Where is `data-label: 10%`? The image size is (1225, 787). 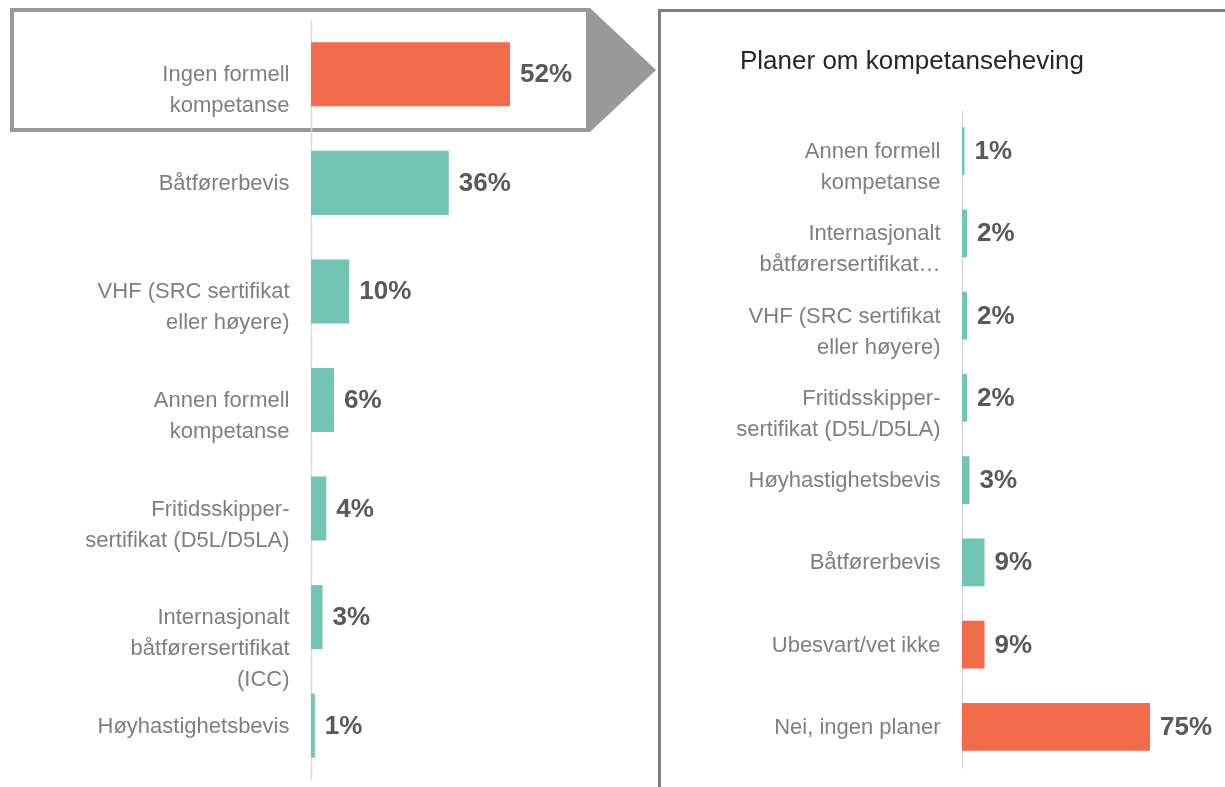 data-label: 10% is located at coordinates (385, 290).